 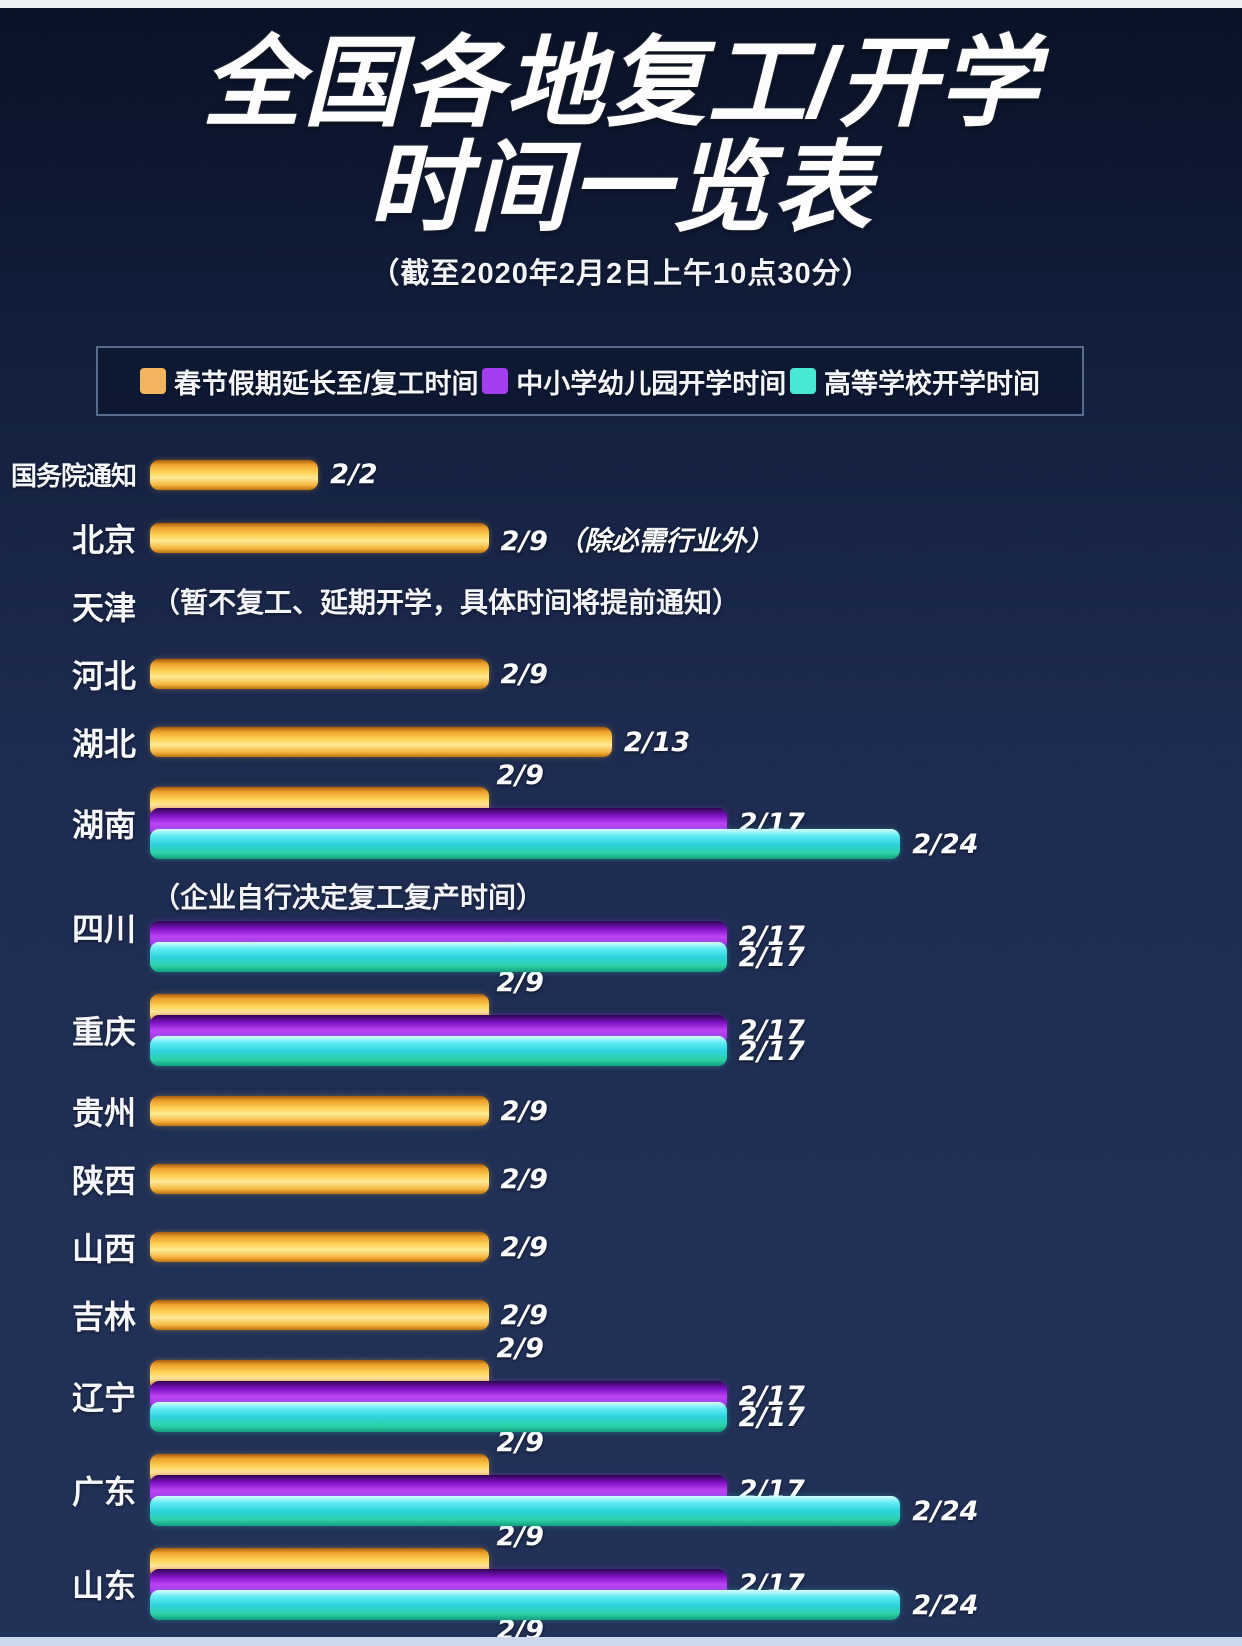 I want to click on chart-row: 贵州 2/9, so click(x=621, y=1111).